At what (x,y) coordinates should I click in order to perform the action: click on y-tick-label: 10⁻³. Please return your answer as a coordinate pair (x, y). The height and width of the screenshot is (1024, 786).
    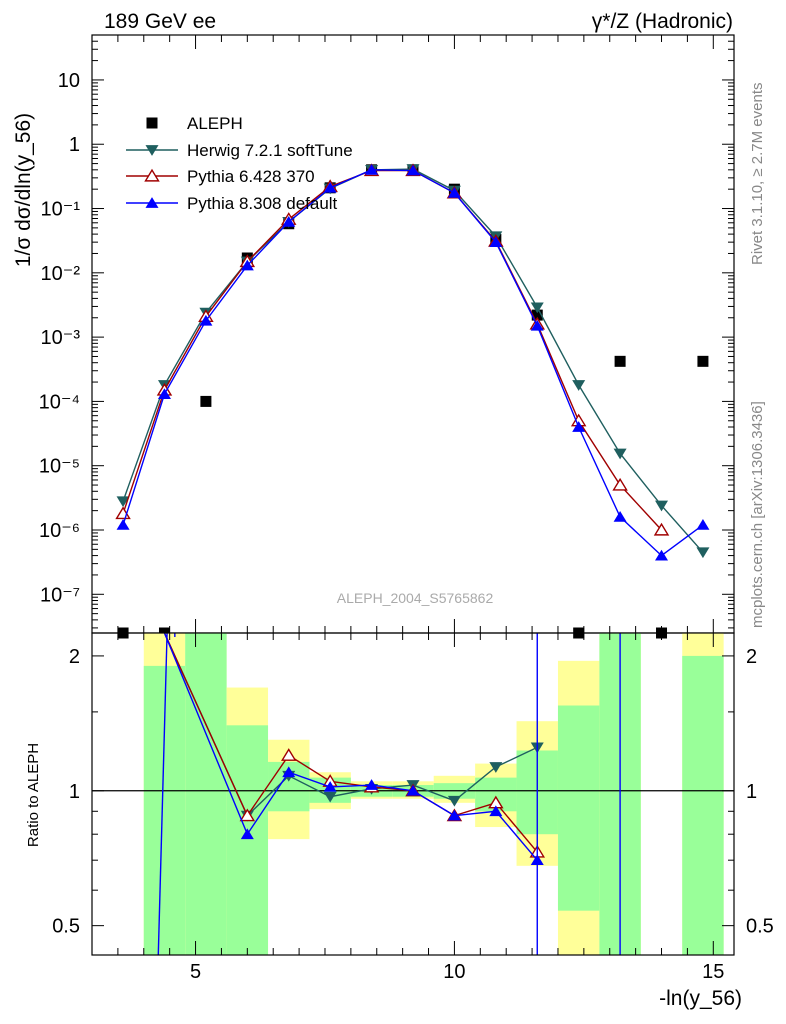
    Looking at the image, I should click on (61, 338).